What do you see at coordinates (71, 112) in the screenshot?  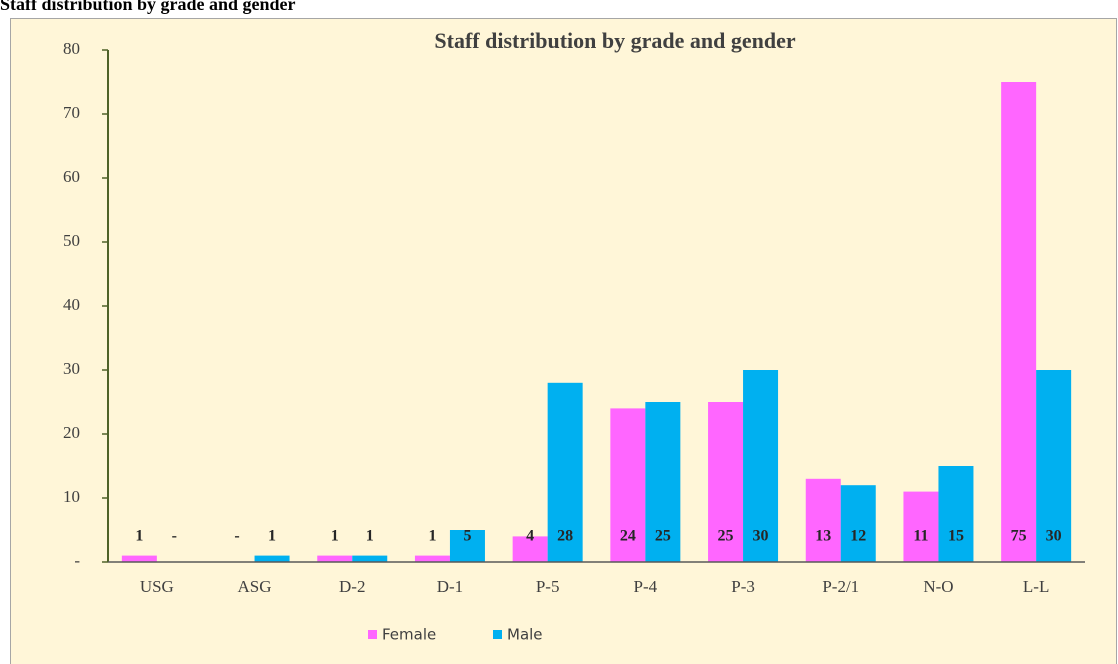 I see `y-tick-label: 70` at bounding box center [71, 112].